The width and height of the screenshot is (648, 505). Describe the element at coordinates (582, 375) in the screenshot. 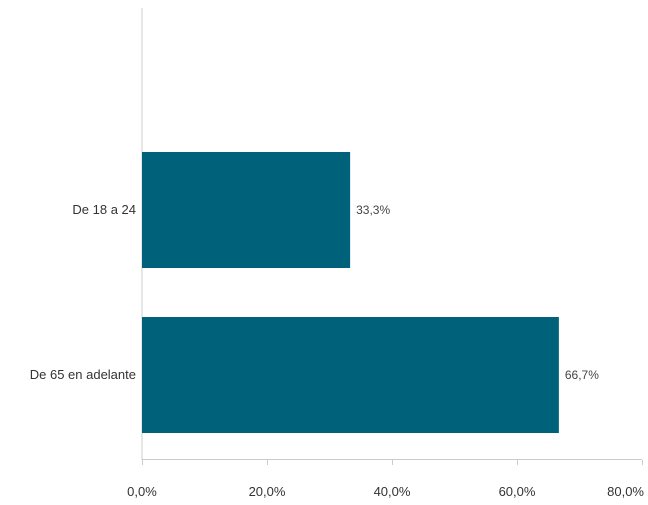

I see `data-label-1: 66,7%` at that location.